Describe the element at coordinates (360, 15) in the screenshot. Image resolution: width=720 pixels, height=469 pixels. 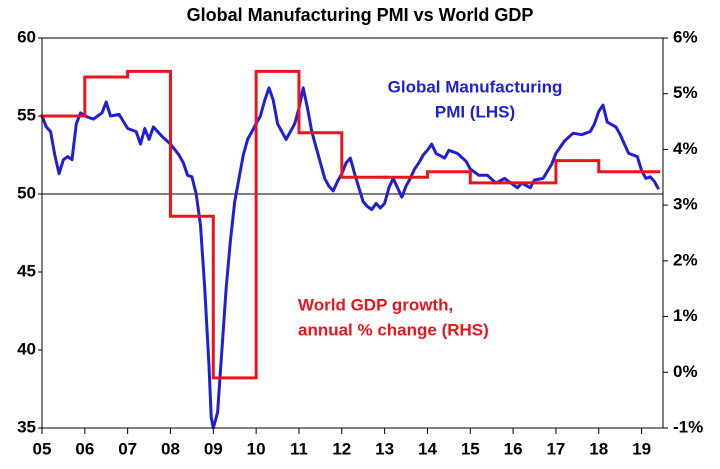
I see `chart-title: Global Manufacturing PMI vs World GDP` at that location.